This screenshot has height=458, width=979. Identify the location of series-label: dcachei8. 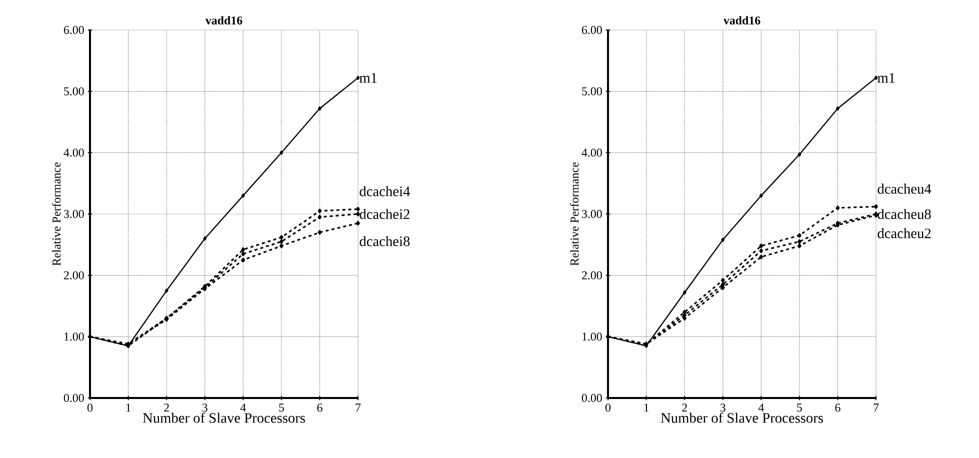
(385, 241).